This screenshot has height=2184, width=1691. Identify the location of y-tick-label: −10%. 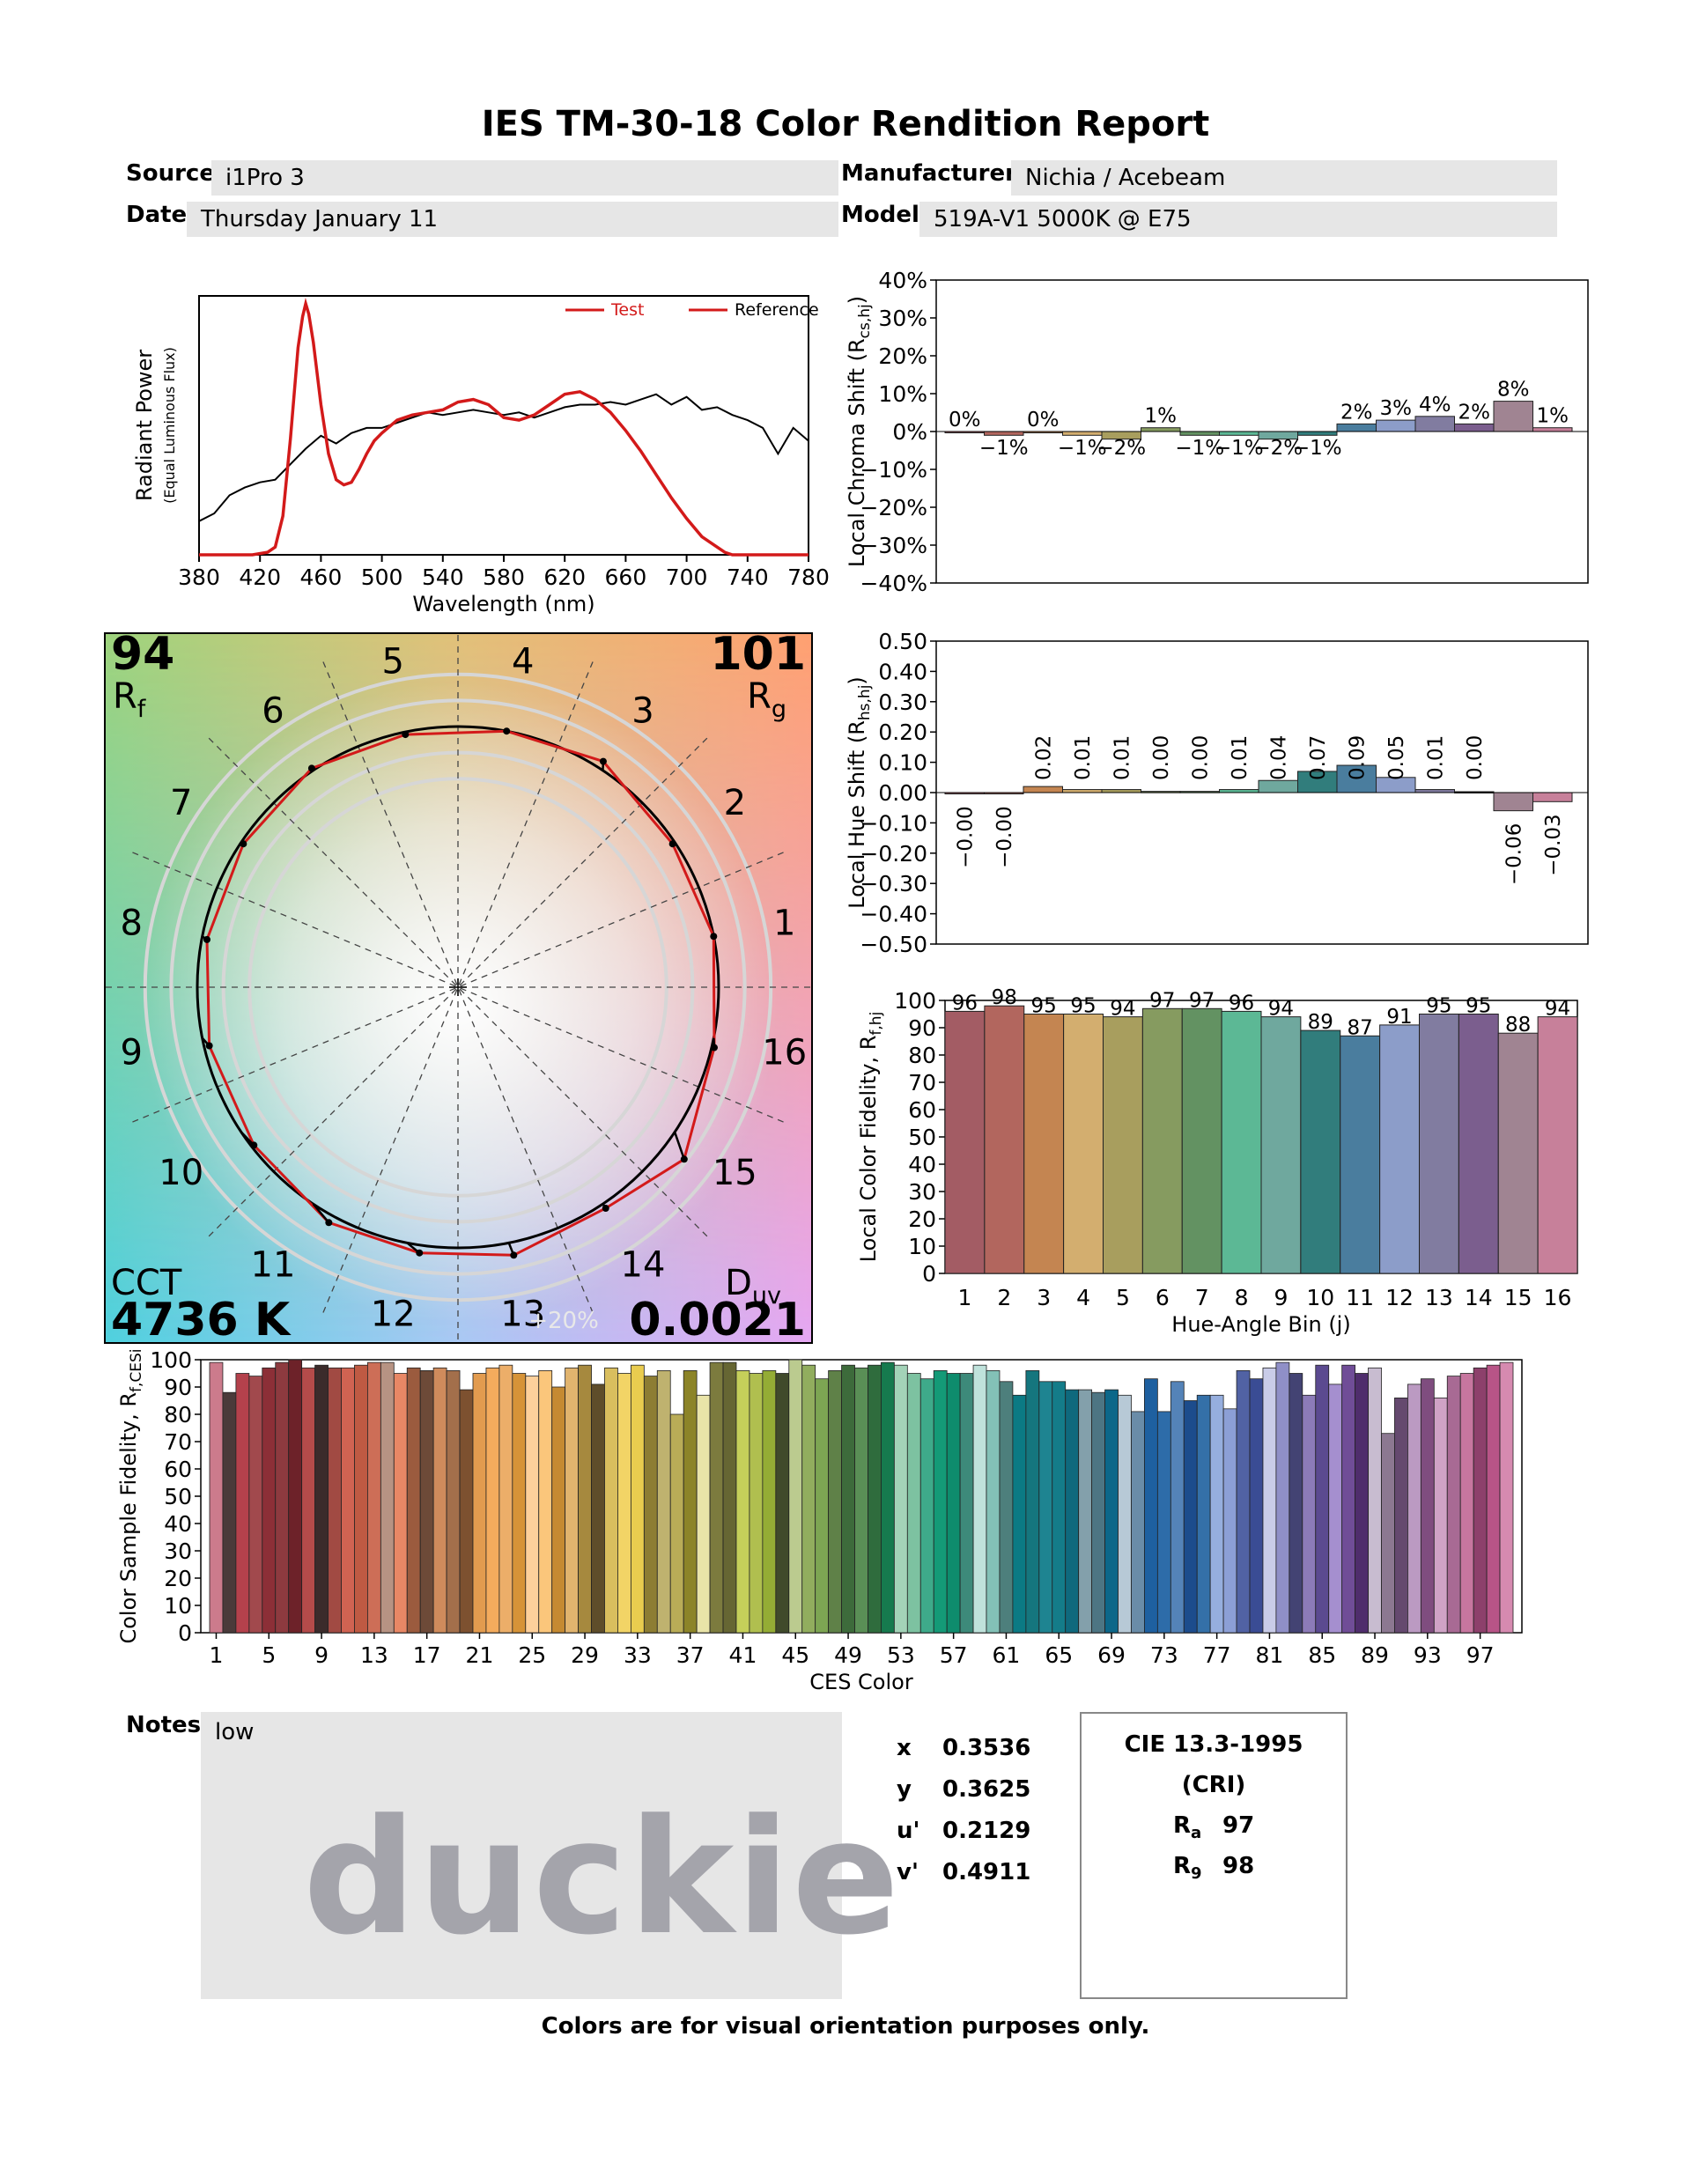
(893, 470).